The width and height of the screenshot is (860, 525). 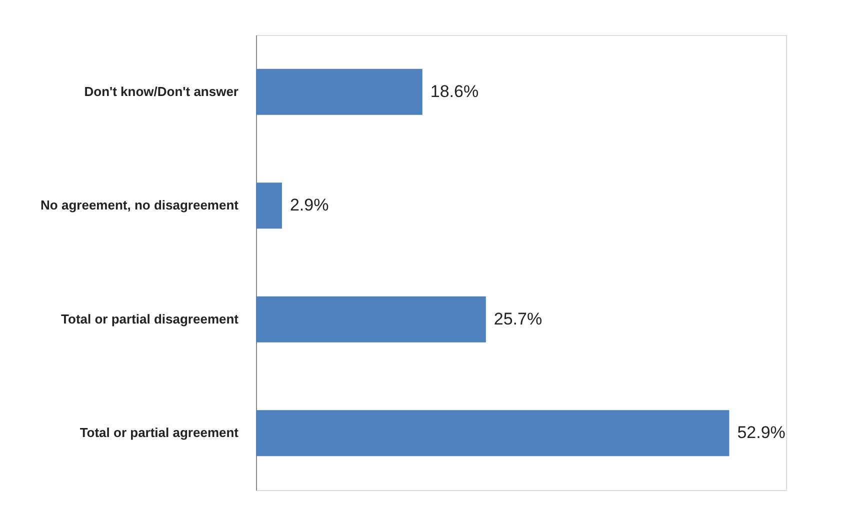 I want to click on data-label: 18.6%, so click(x=454, y=91).